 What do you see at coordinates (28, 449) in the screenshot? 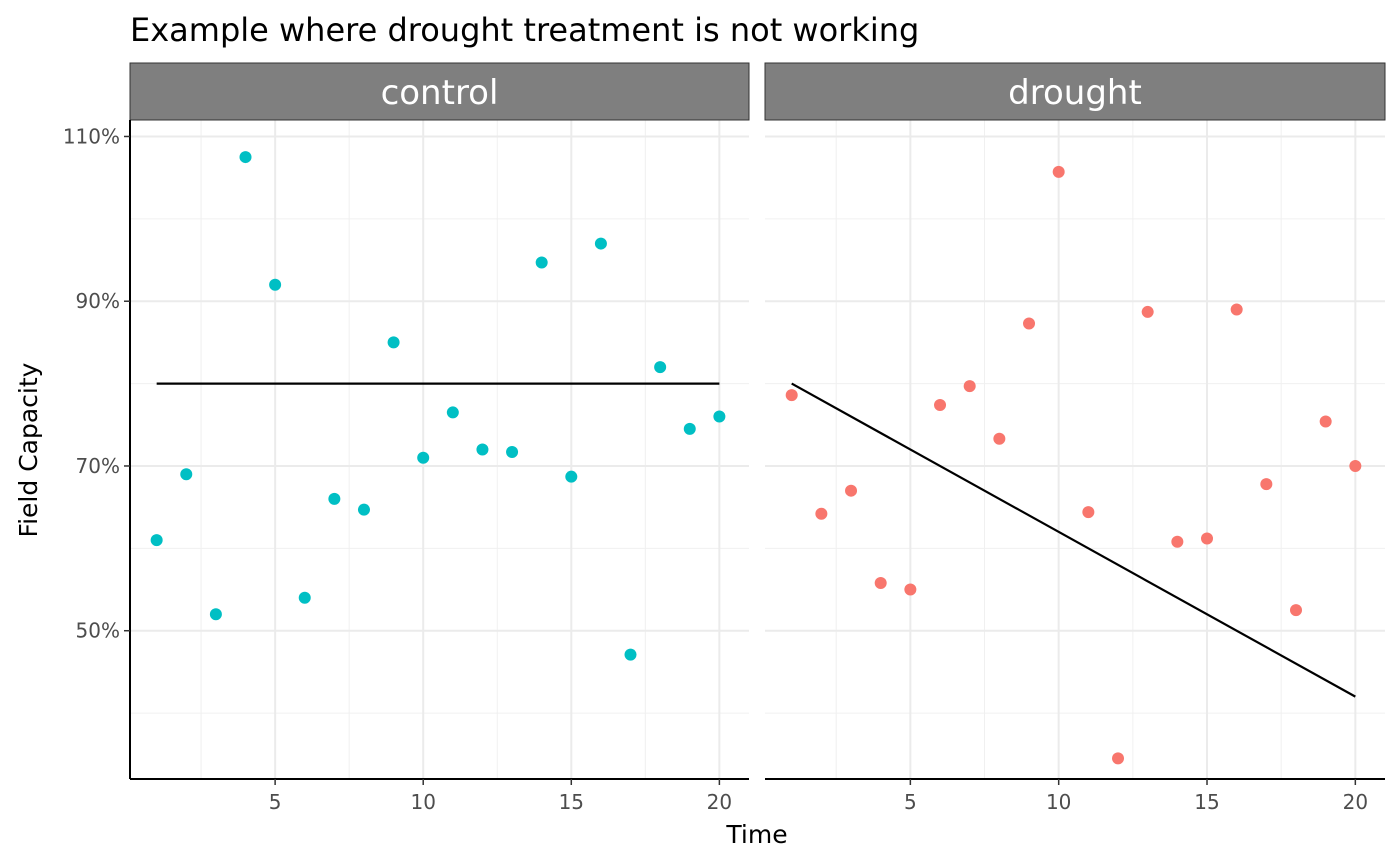
I see `y-axis-title: Field Capacity` at bounding box center [28, 449].